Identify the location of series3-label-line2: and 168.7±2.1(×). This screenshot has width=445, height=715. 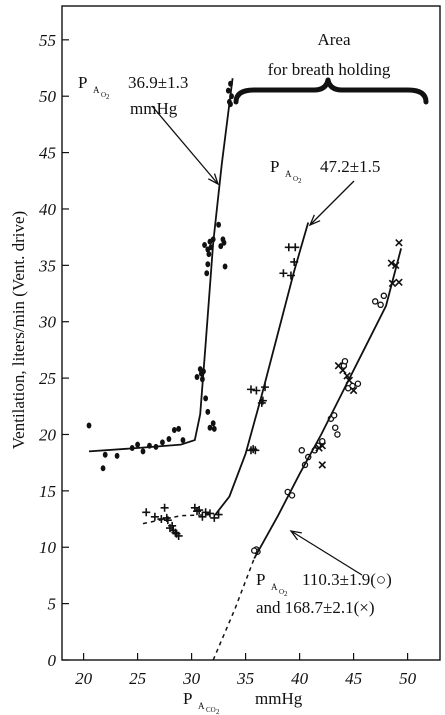
(315, 607).